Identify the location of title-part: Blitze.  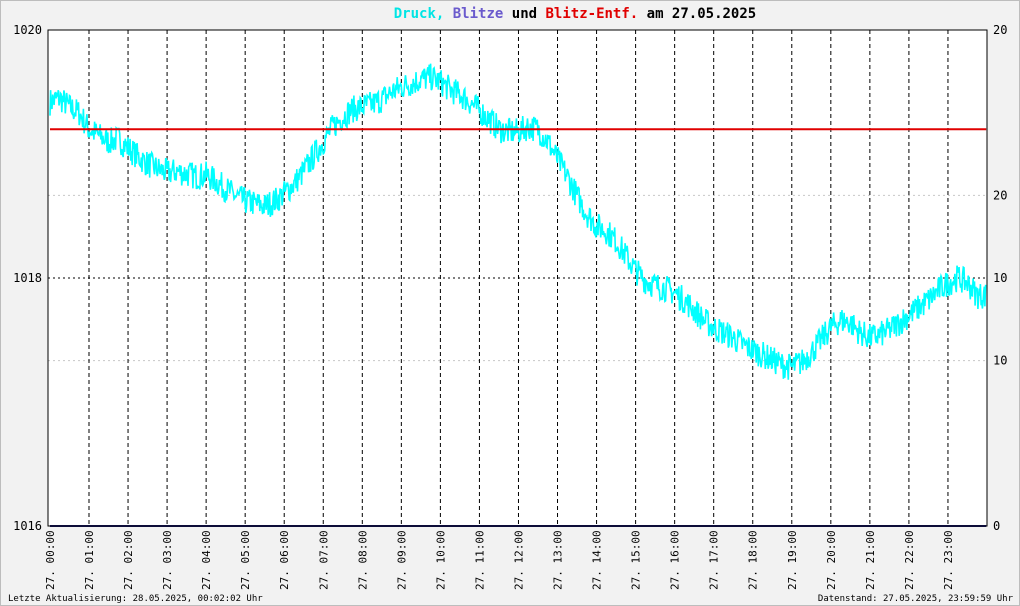
(473, 14).